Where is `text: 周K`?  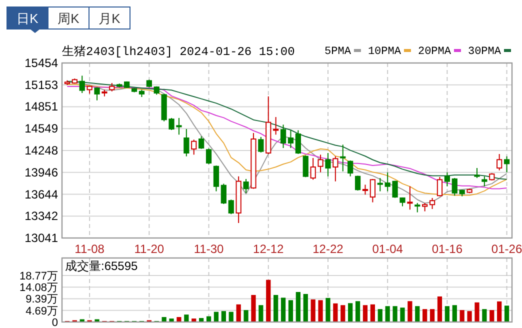 text: 周K is located at coordinates (69, 18).